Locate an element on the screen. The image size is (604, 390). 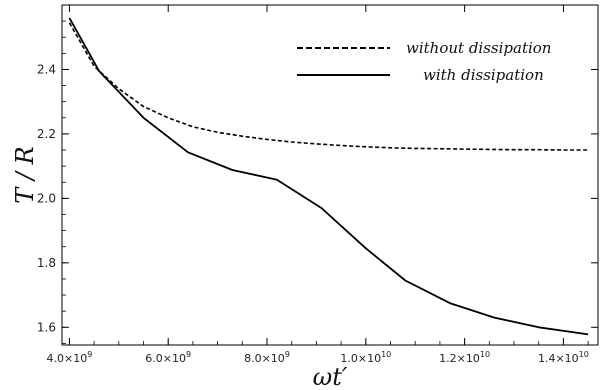
x-tick-label: 4.0×10⁹ is located at coordinates (70, 357).